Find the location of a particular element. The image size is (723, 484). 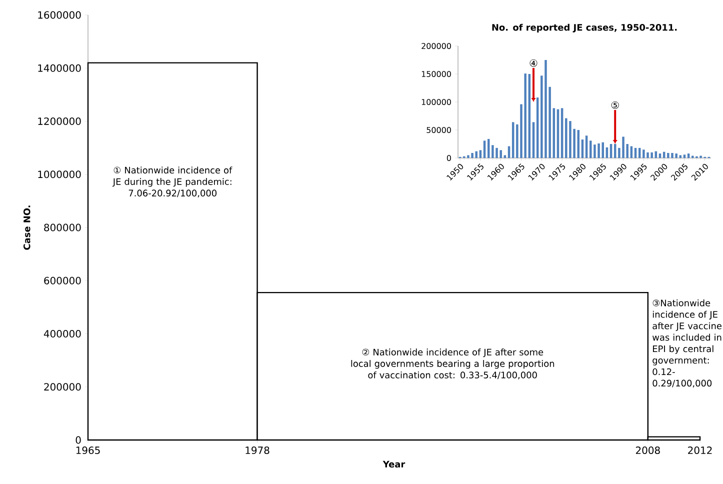

y-tick-label: 600000 is located at coordinates (62, 280).